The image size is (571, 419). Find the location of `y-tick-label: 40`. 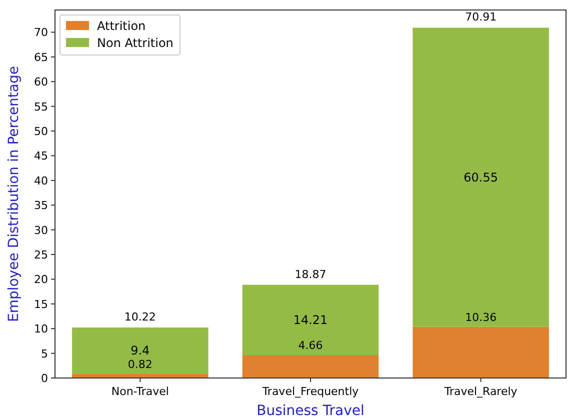

y-tick-label: 40 is located at coordinates (41, 181).